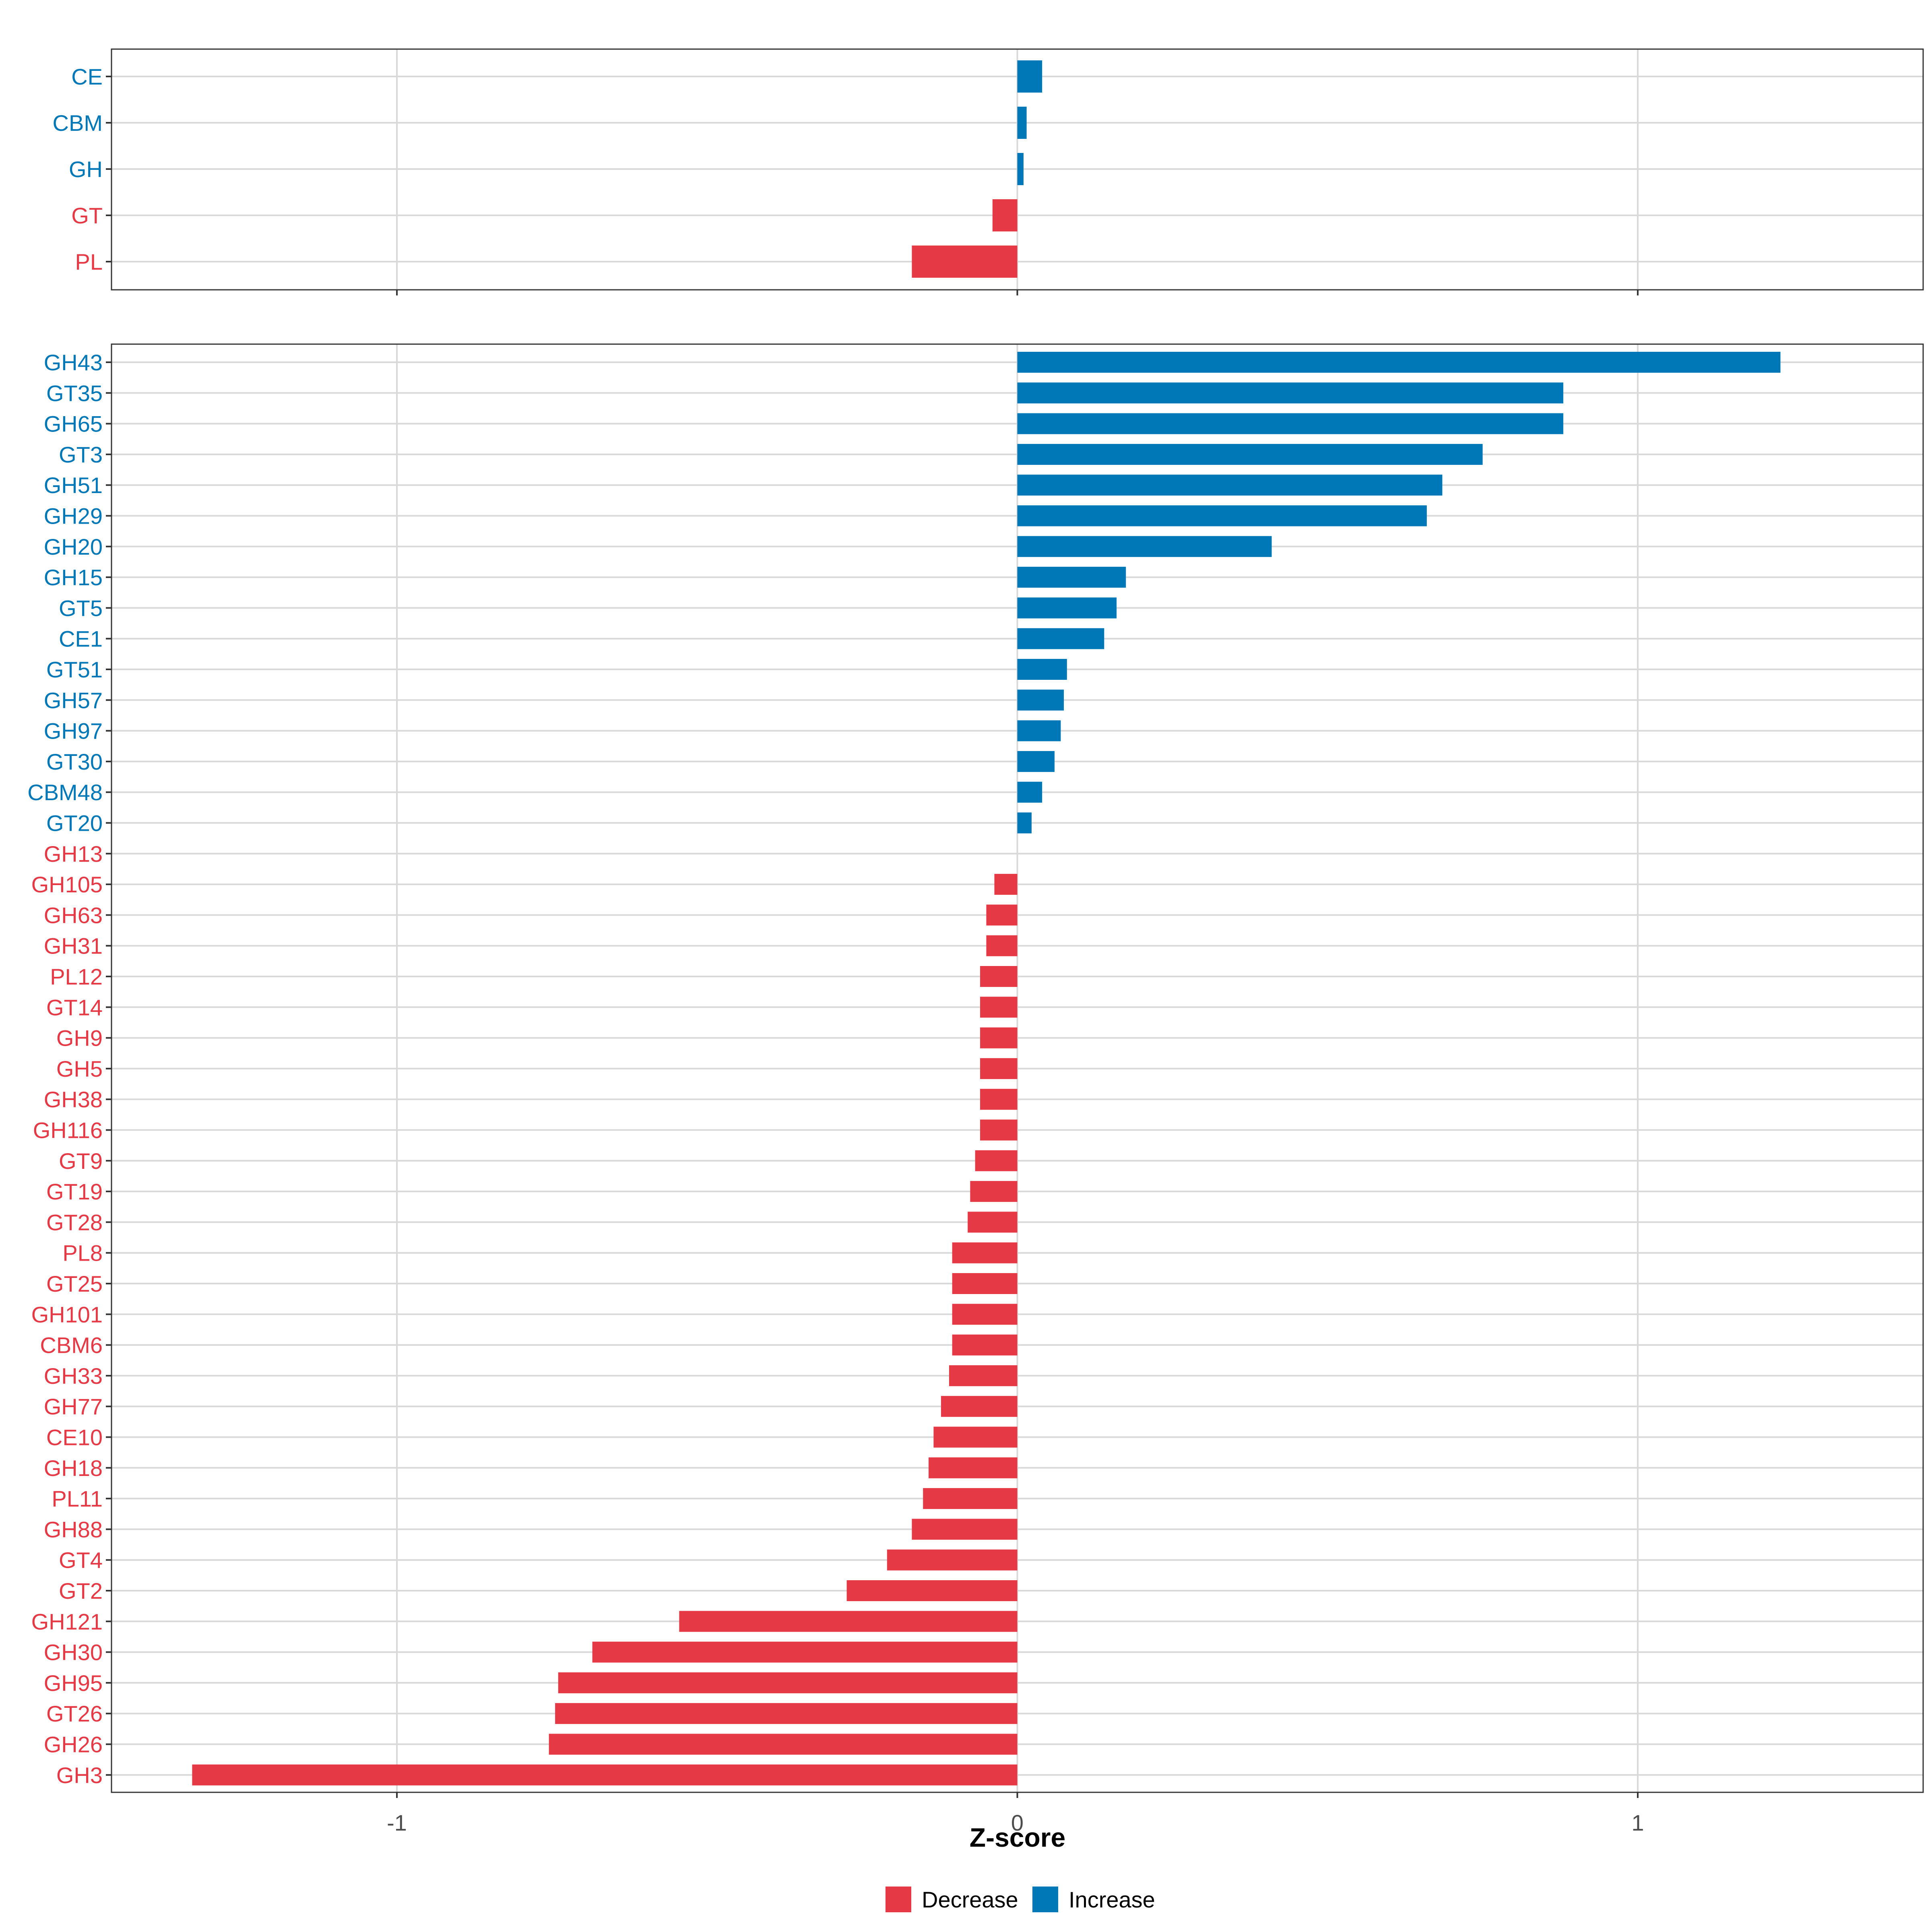 The height and width of the screenshot is (1932, 1932). What do you see at coordinates (999, 976) in the screenshot?
I see `bar-pl12` at bounding box center [999, 976].